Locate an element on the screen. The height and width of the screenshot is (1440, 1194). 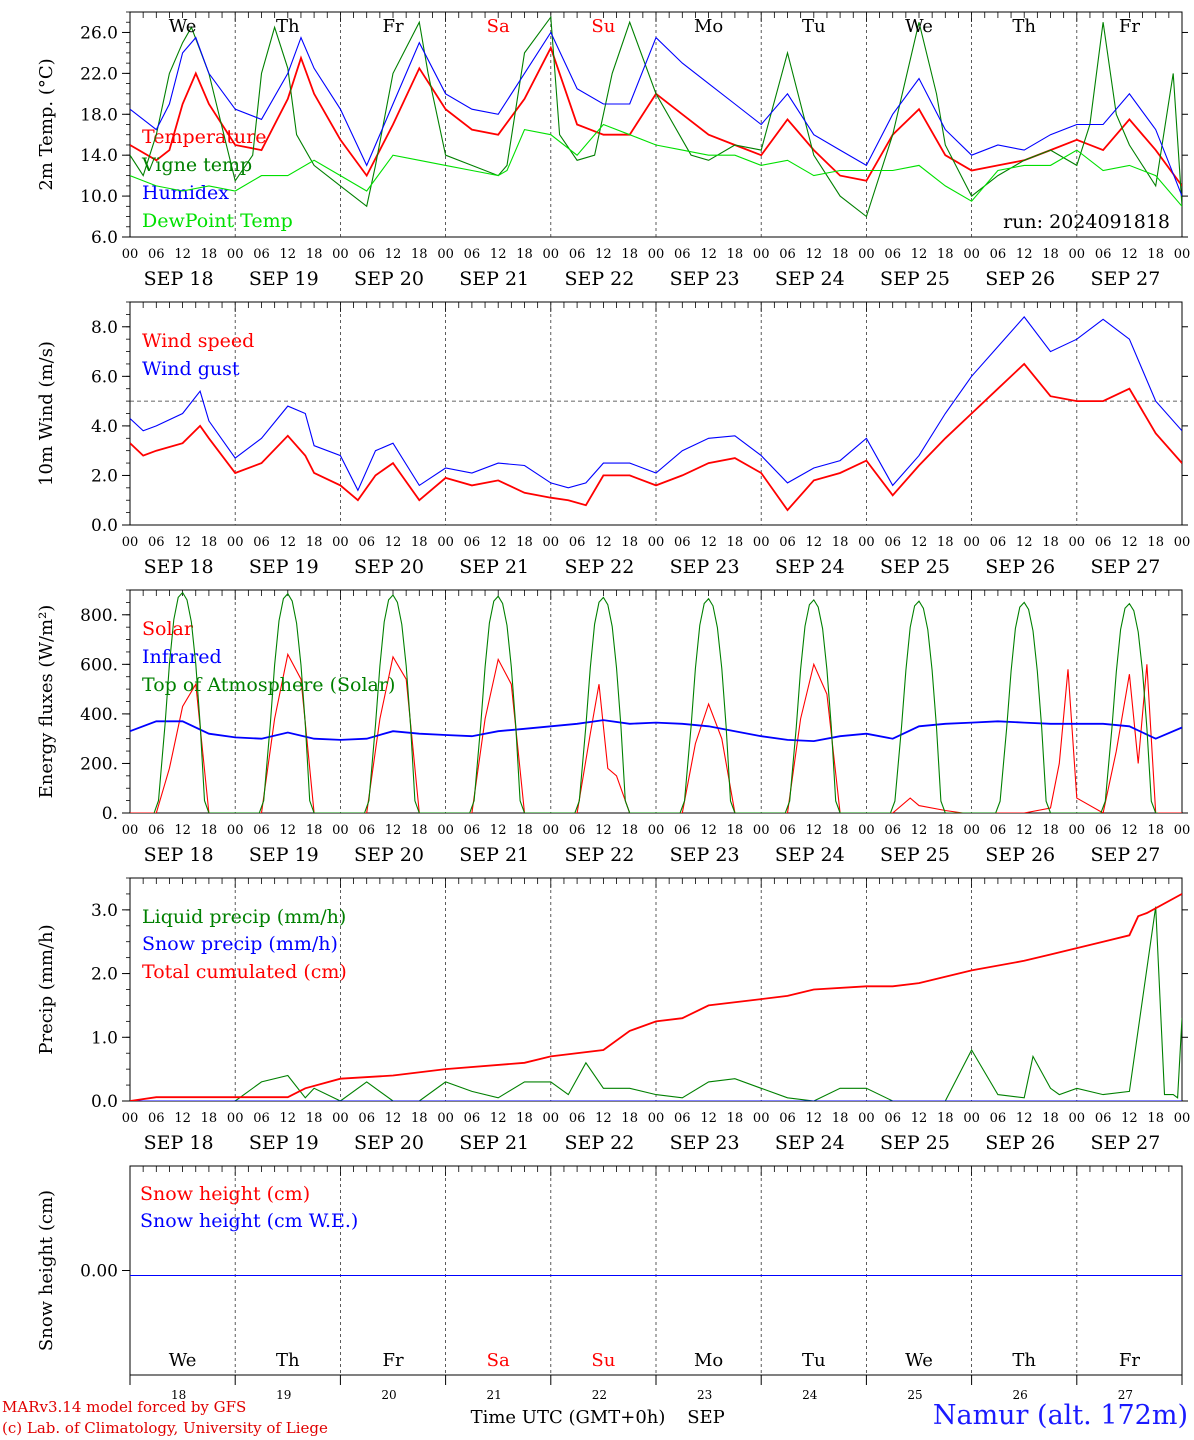
legend-entry: Snow height (cm) is located at coordinates (225, 1194).